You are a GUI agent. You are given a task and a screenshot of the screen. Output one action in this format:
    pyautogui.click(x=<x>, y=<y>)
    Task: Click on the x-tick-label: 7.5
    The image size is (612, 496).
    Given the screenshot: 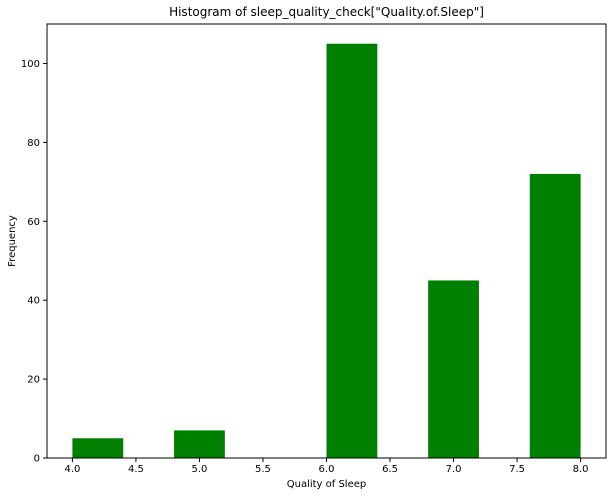 What is the action you would take?
    pyautogui.click(x=517, y=469)
    